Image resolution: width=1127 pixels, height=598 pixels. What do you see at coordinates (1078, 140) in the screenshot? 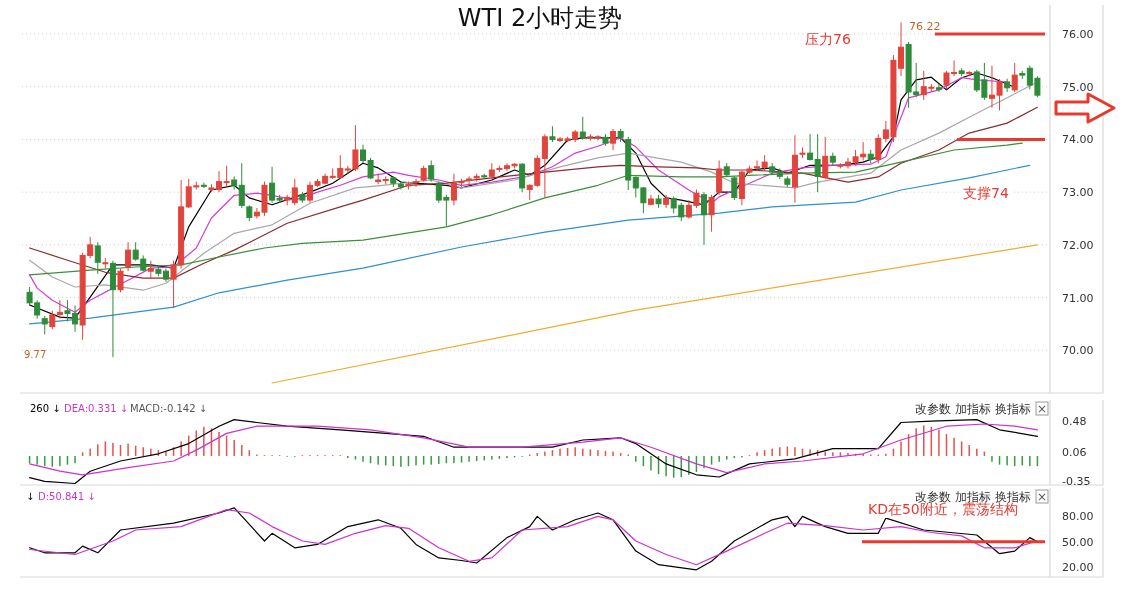
I see `y-tick-label: 74.00` at bounding box center [1078, 140].